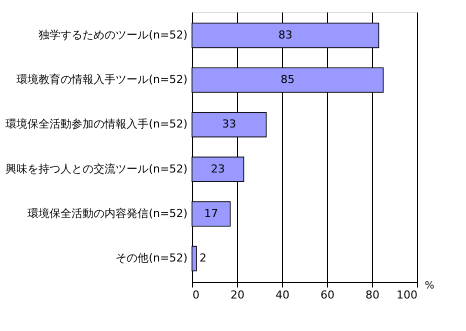 Image resolution: width=466 pixels, height=331 pixels. What do you see at coordinates (429, 286) in the screenshot?
I see `x-axis-title: %` at bounding box center [429, 286].